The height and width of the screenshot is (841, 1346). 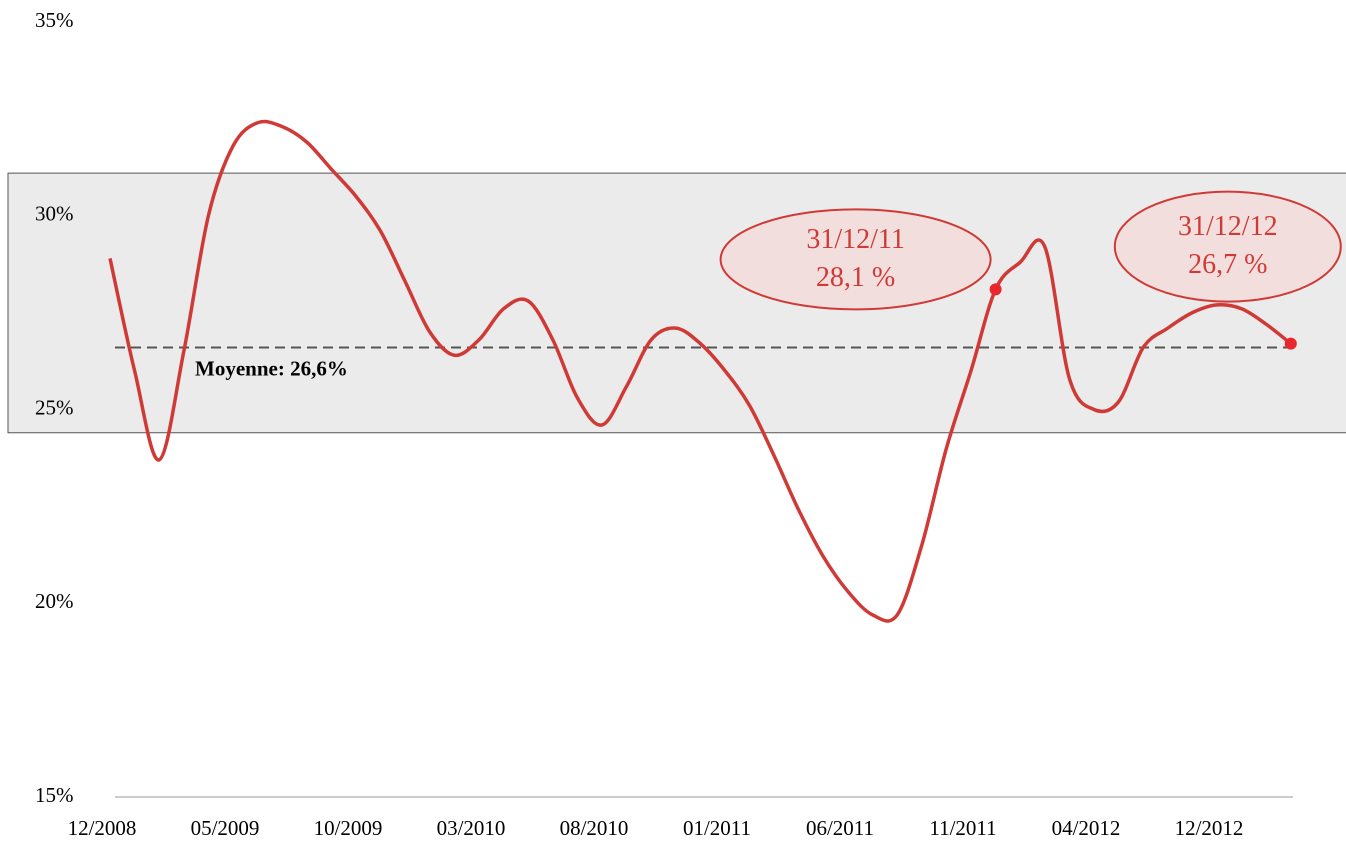 I want to click on callout-value: 28,1 %, so click(x=855, y=277).